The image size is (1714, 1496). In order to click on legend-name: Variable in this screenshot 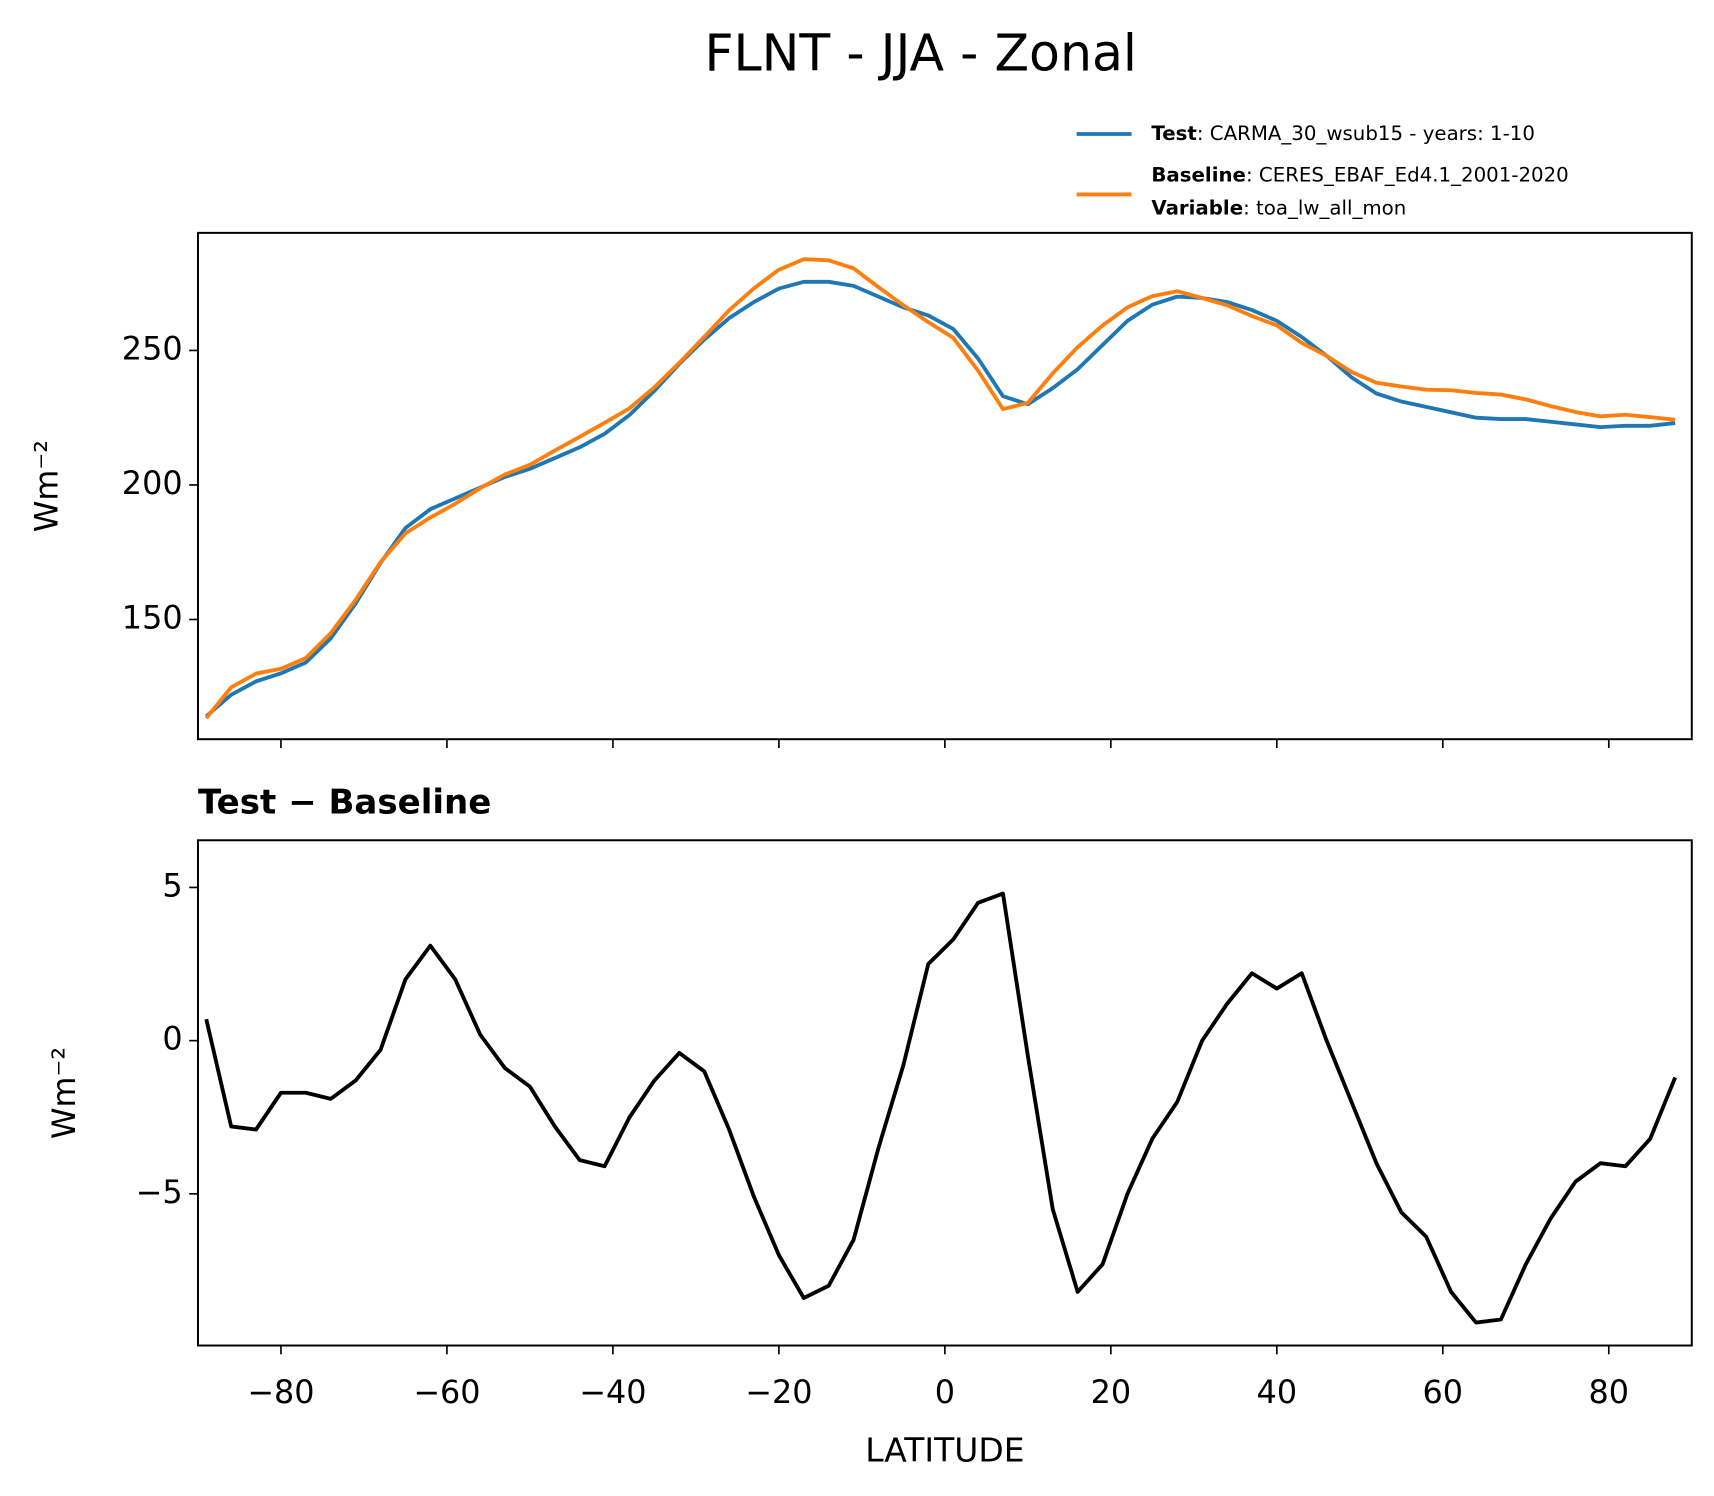, I will do `click(1197, 207)`.